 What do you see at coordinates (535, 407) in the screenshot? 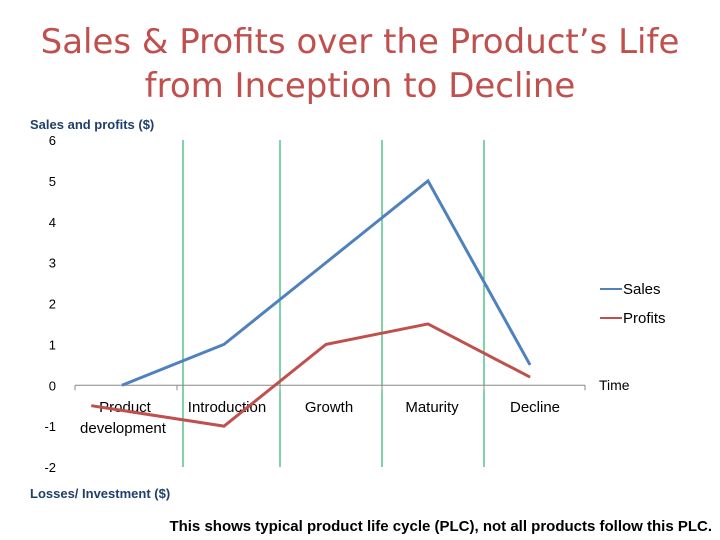
I see `stage-label: Decline` at bounding box center [535, 407].